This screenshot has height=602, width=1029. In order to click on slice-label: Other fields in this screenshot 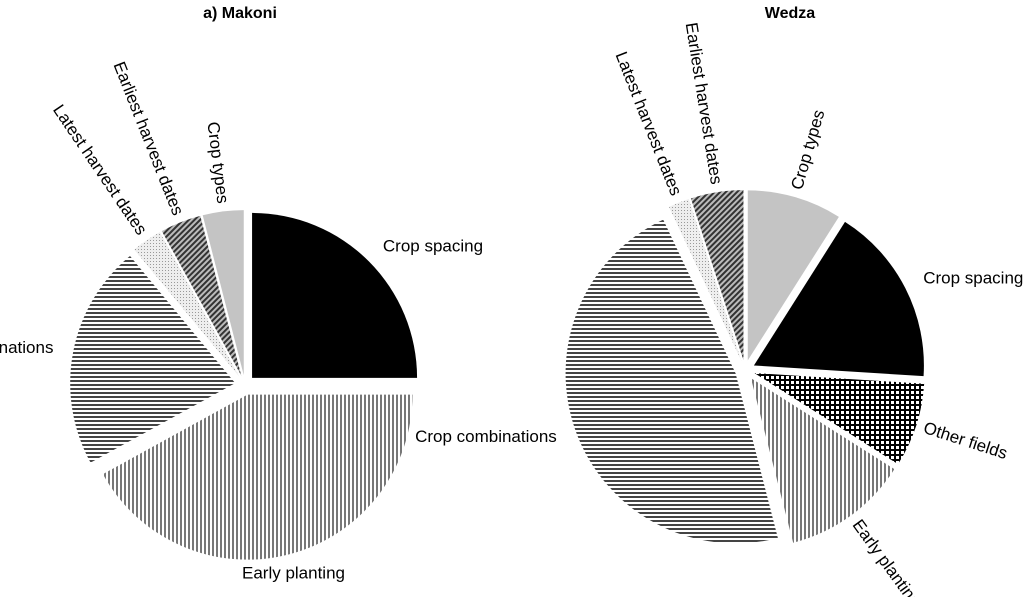, I will do `click(965, 440)`.